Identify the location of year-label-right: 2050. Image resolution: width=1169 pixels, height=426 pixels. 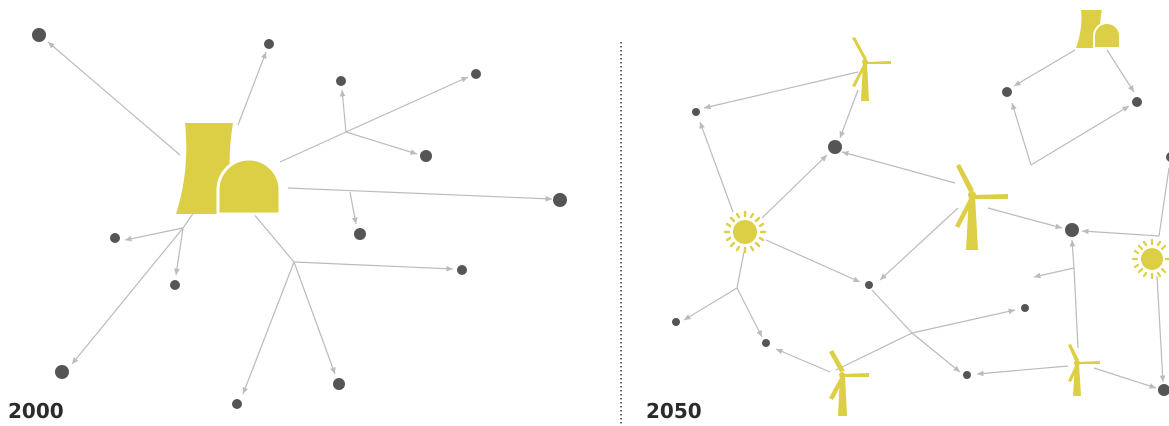
(674, 411).